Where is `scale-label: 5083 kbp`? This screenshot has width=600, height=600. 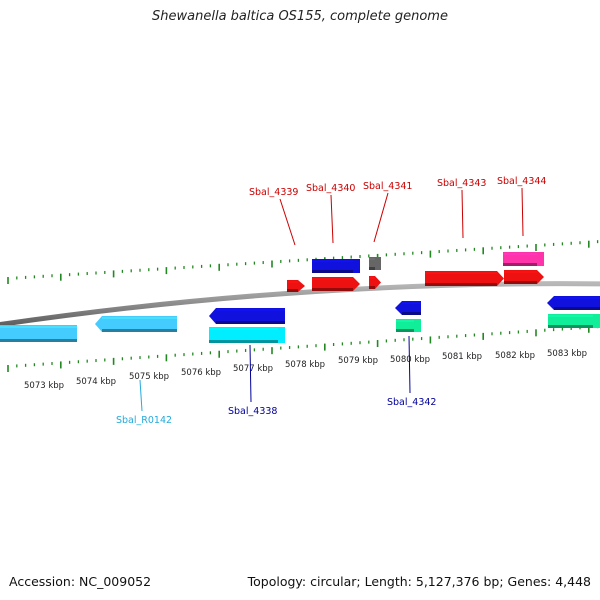
scale-label: 5083 kbp is located at coordinates (567, 354).